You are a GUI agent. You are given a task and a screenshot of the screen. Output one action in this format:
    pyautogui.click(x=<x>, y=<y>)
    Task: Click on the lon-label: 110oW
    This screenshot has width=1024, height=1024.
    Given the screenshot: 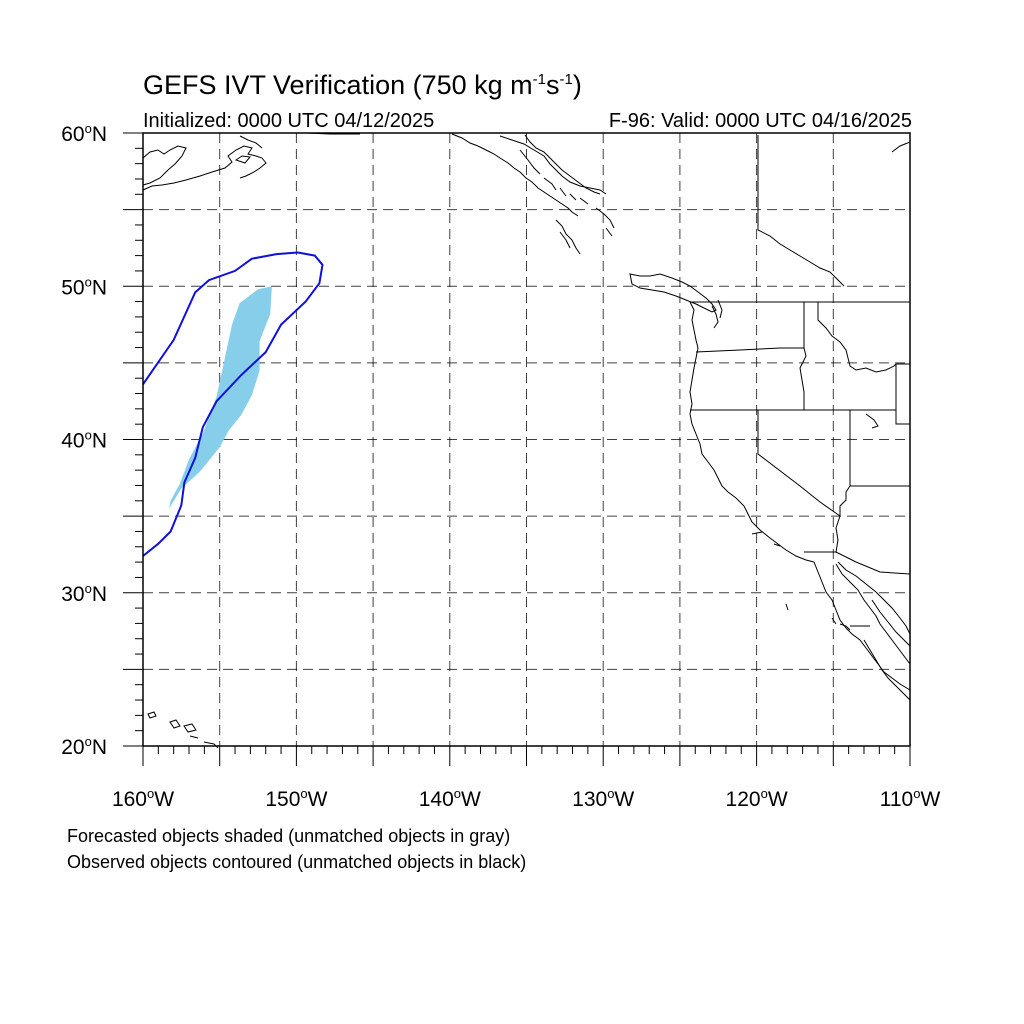 What is the action you would take?
    pyautogui.click(x=910, y=798)
    